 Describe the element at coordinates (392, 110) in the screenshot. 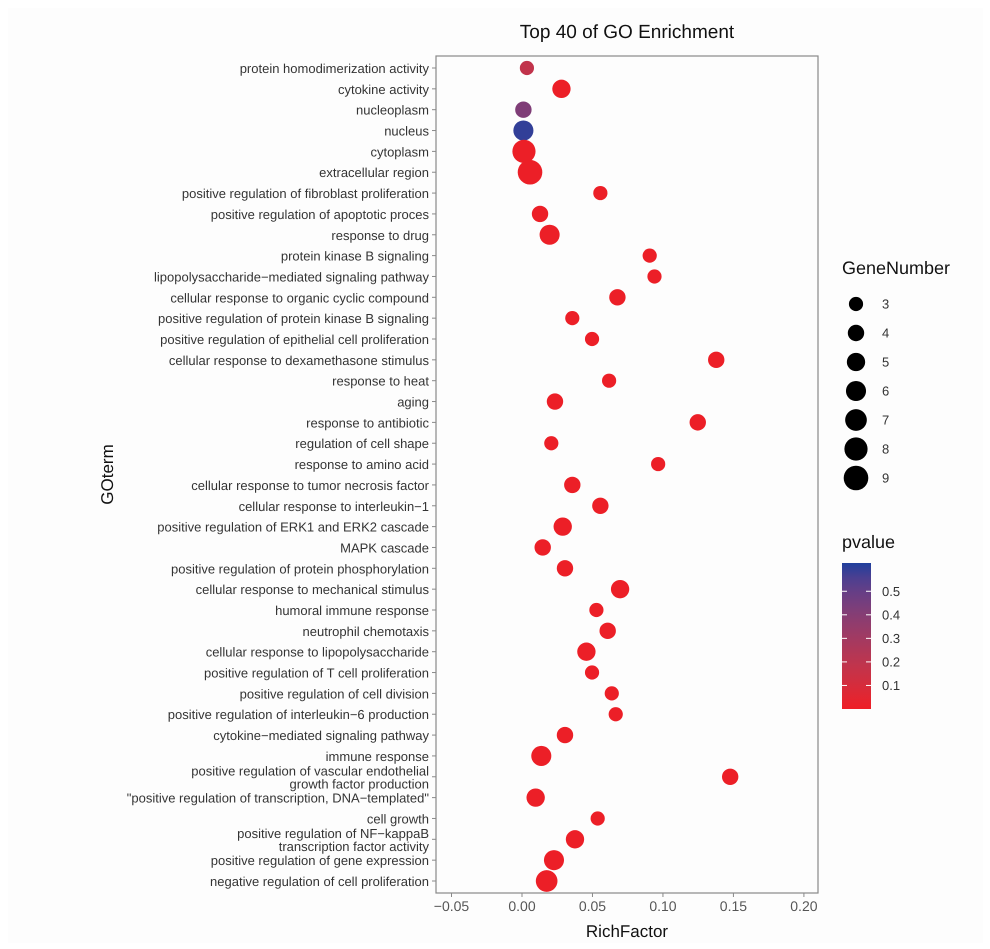

I see `y-tick-label: nucleoplasm` at that location.